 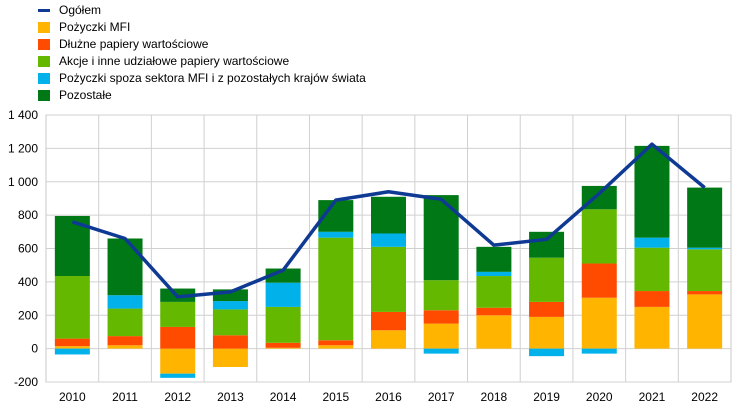 I want to click on x-tick-label: 2017, so click(x=441, y=397).